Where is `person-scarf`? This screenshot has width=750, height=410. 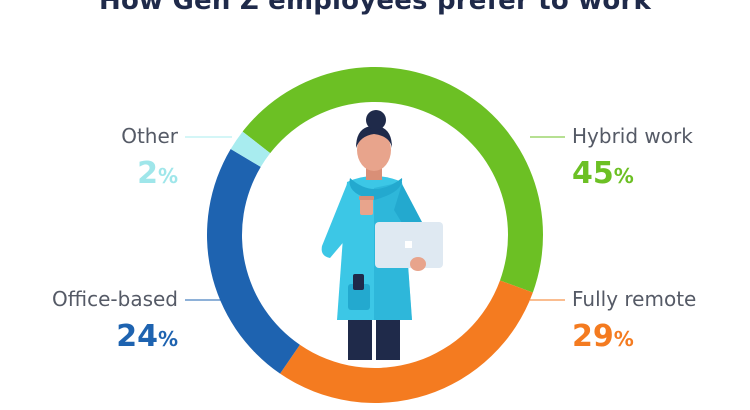
person-scarf is located at coordinates (376, 189).